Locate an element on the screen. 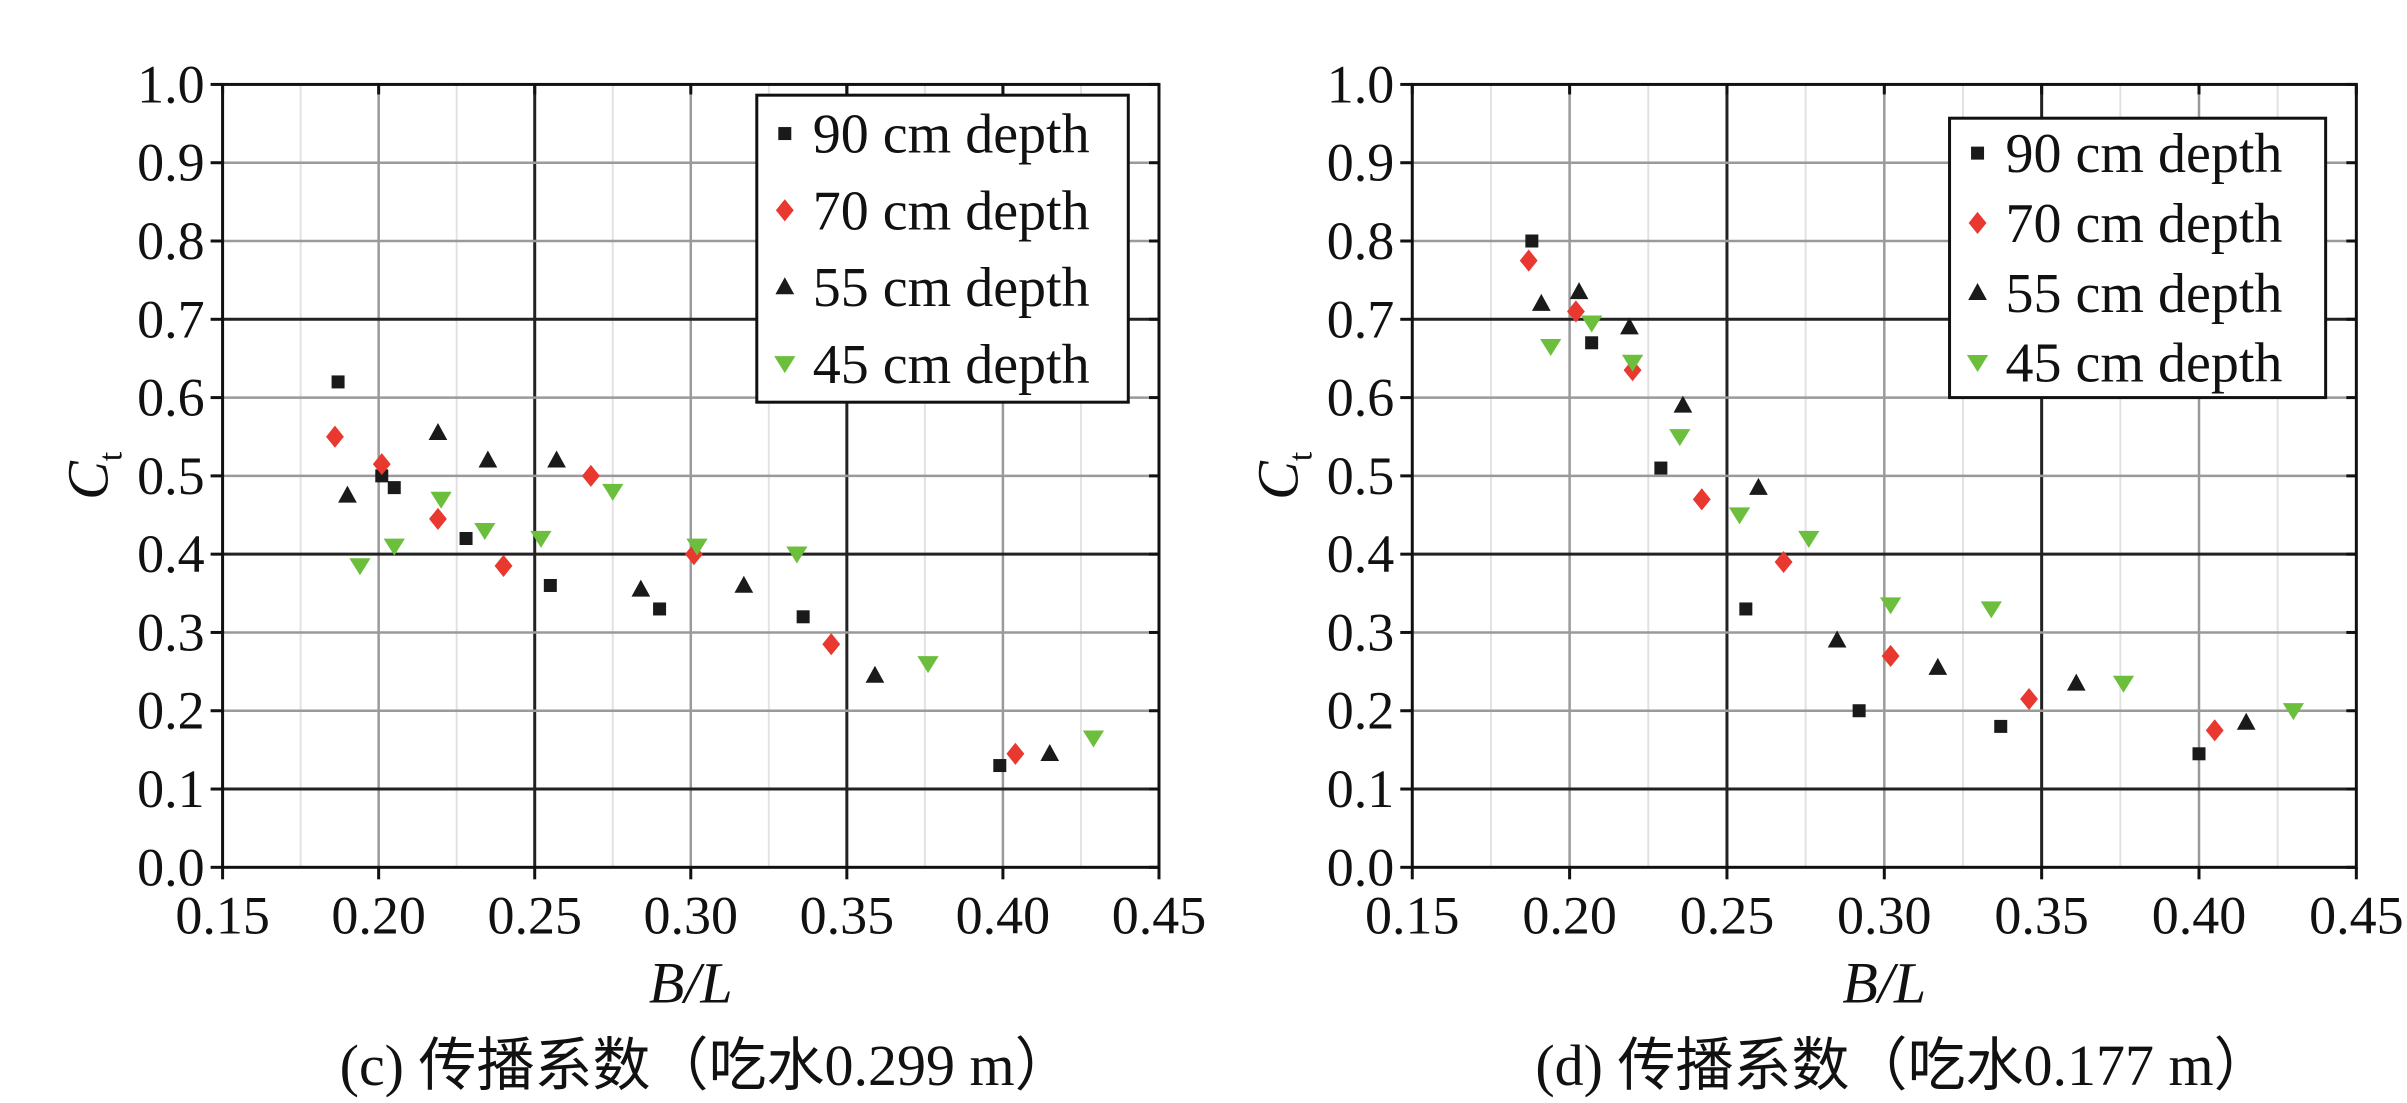  y-tick-label: 0.2 is located at coordinates (1361, 711).